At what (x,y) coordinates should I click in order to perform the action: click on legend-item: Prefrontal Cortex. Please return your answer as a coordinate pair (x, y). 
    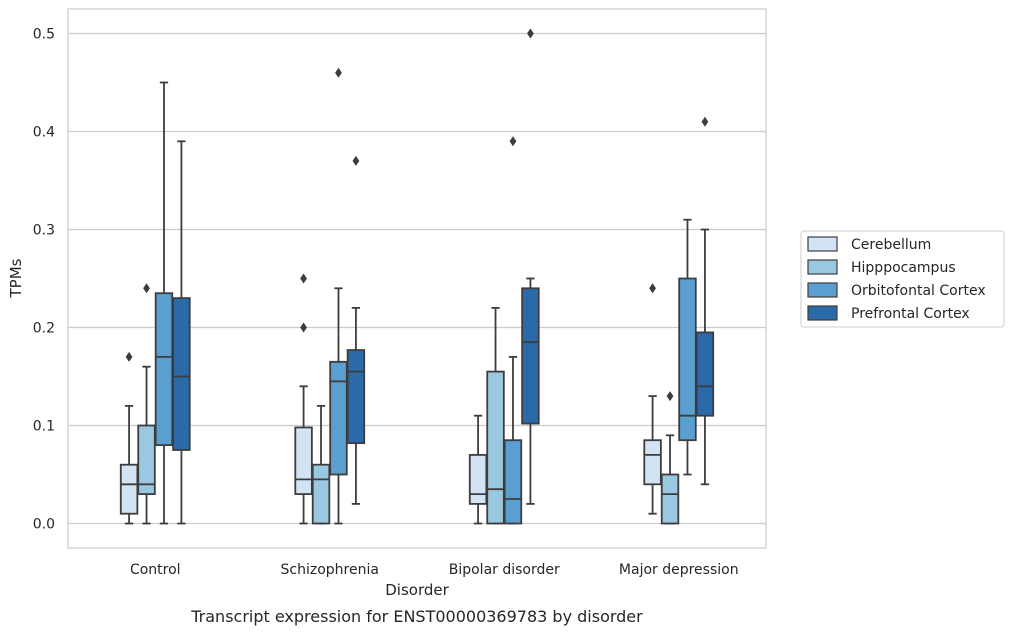
    Looking at the image, I should click on (888, 313).